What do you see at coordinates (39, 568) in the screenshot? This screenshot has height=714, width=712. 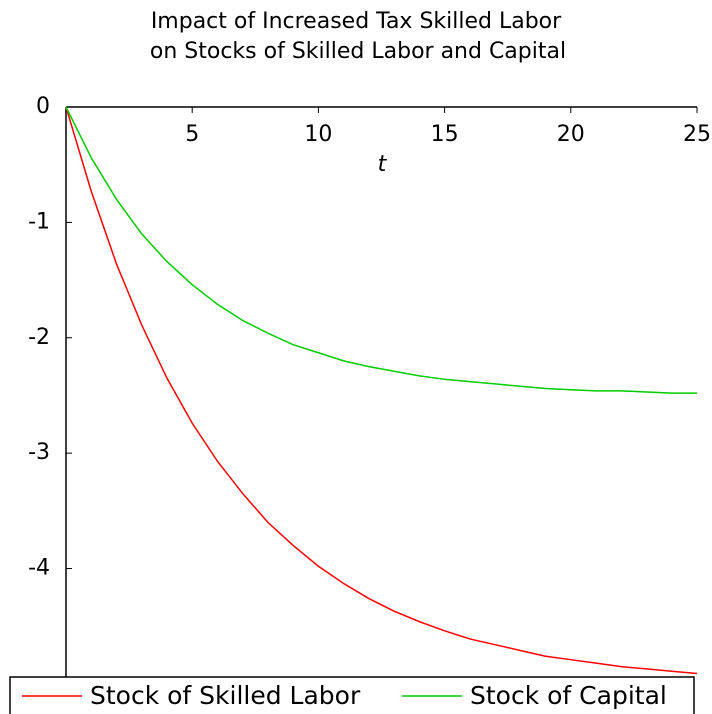 I see `y-tick-label: -4` at bounding box center [39, 568].